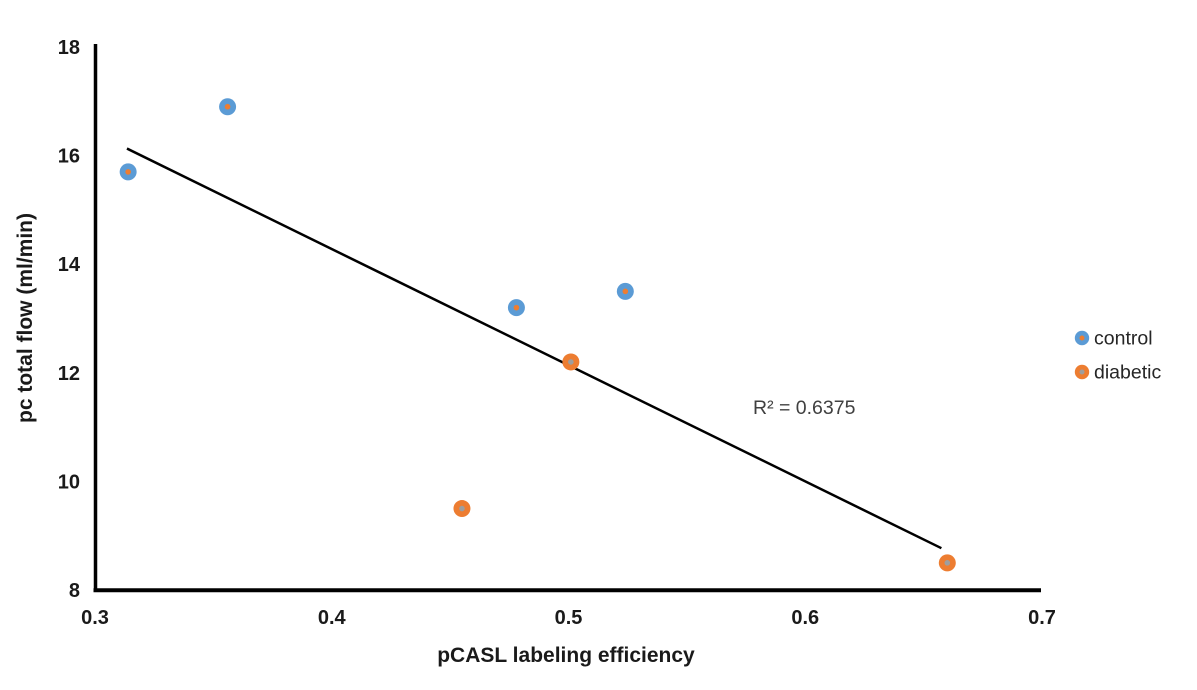 This screenshot has height=690, width=1197. I want to click on y-tick-label: 10, so click(69, 482).